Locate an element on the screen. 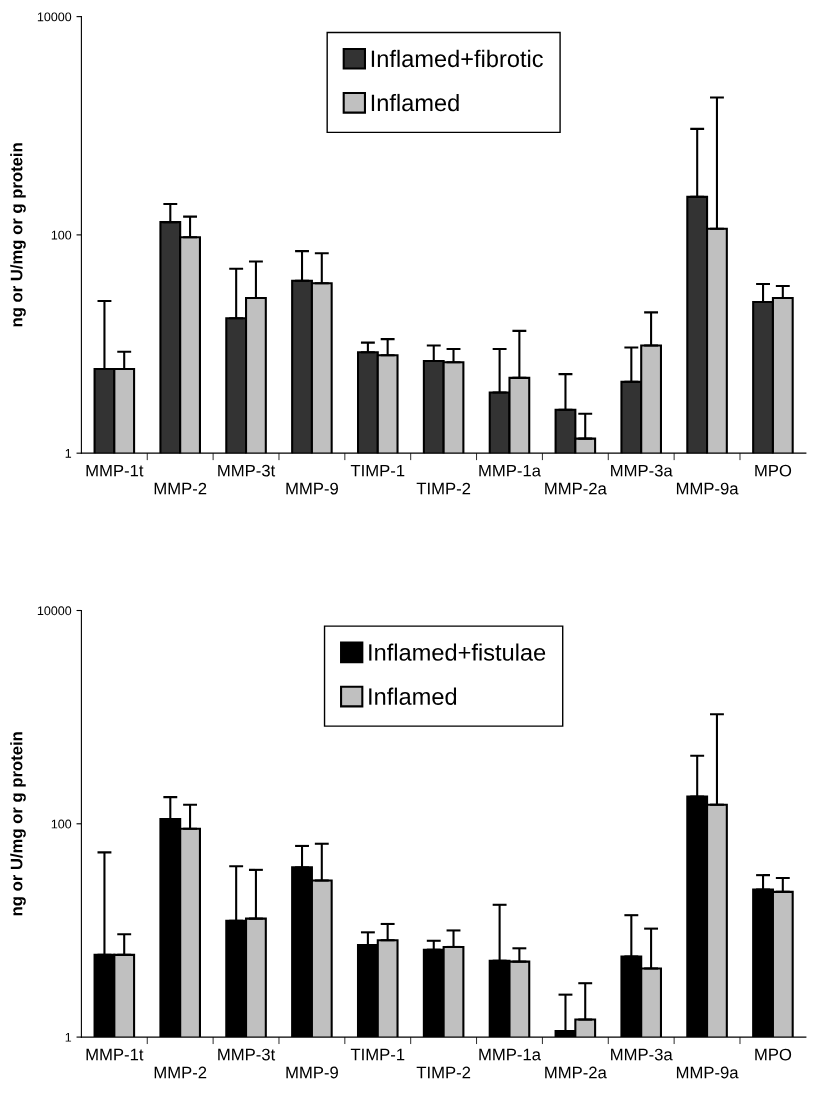 The width and height of the screenshot is (814, 1108). legend-label: Inflamed+fibrotic is located at coordinates (457, 58).